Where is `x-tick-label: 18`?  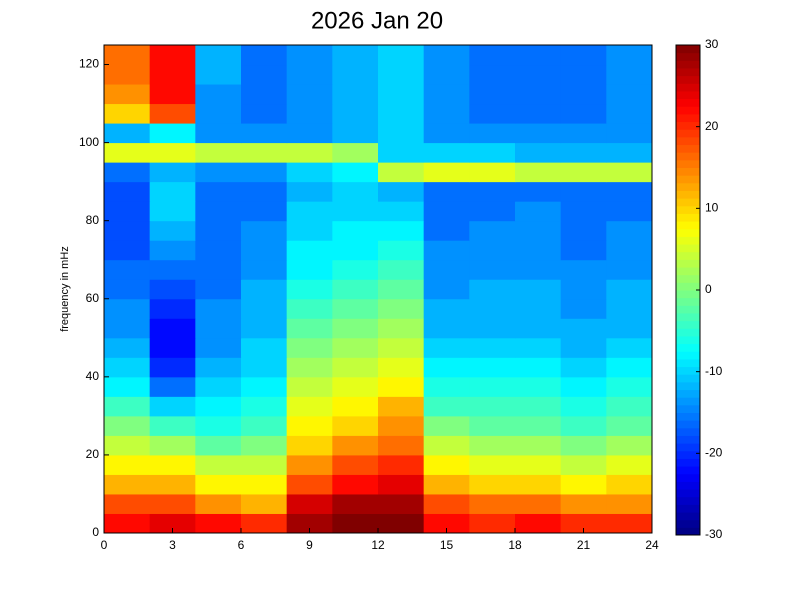 x-tick-label: 18 is located at coordinates (515, 545).